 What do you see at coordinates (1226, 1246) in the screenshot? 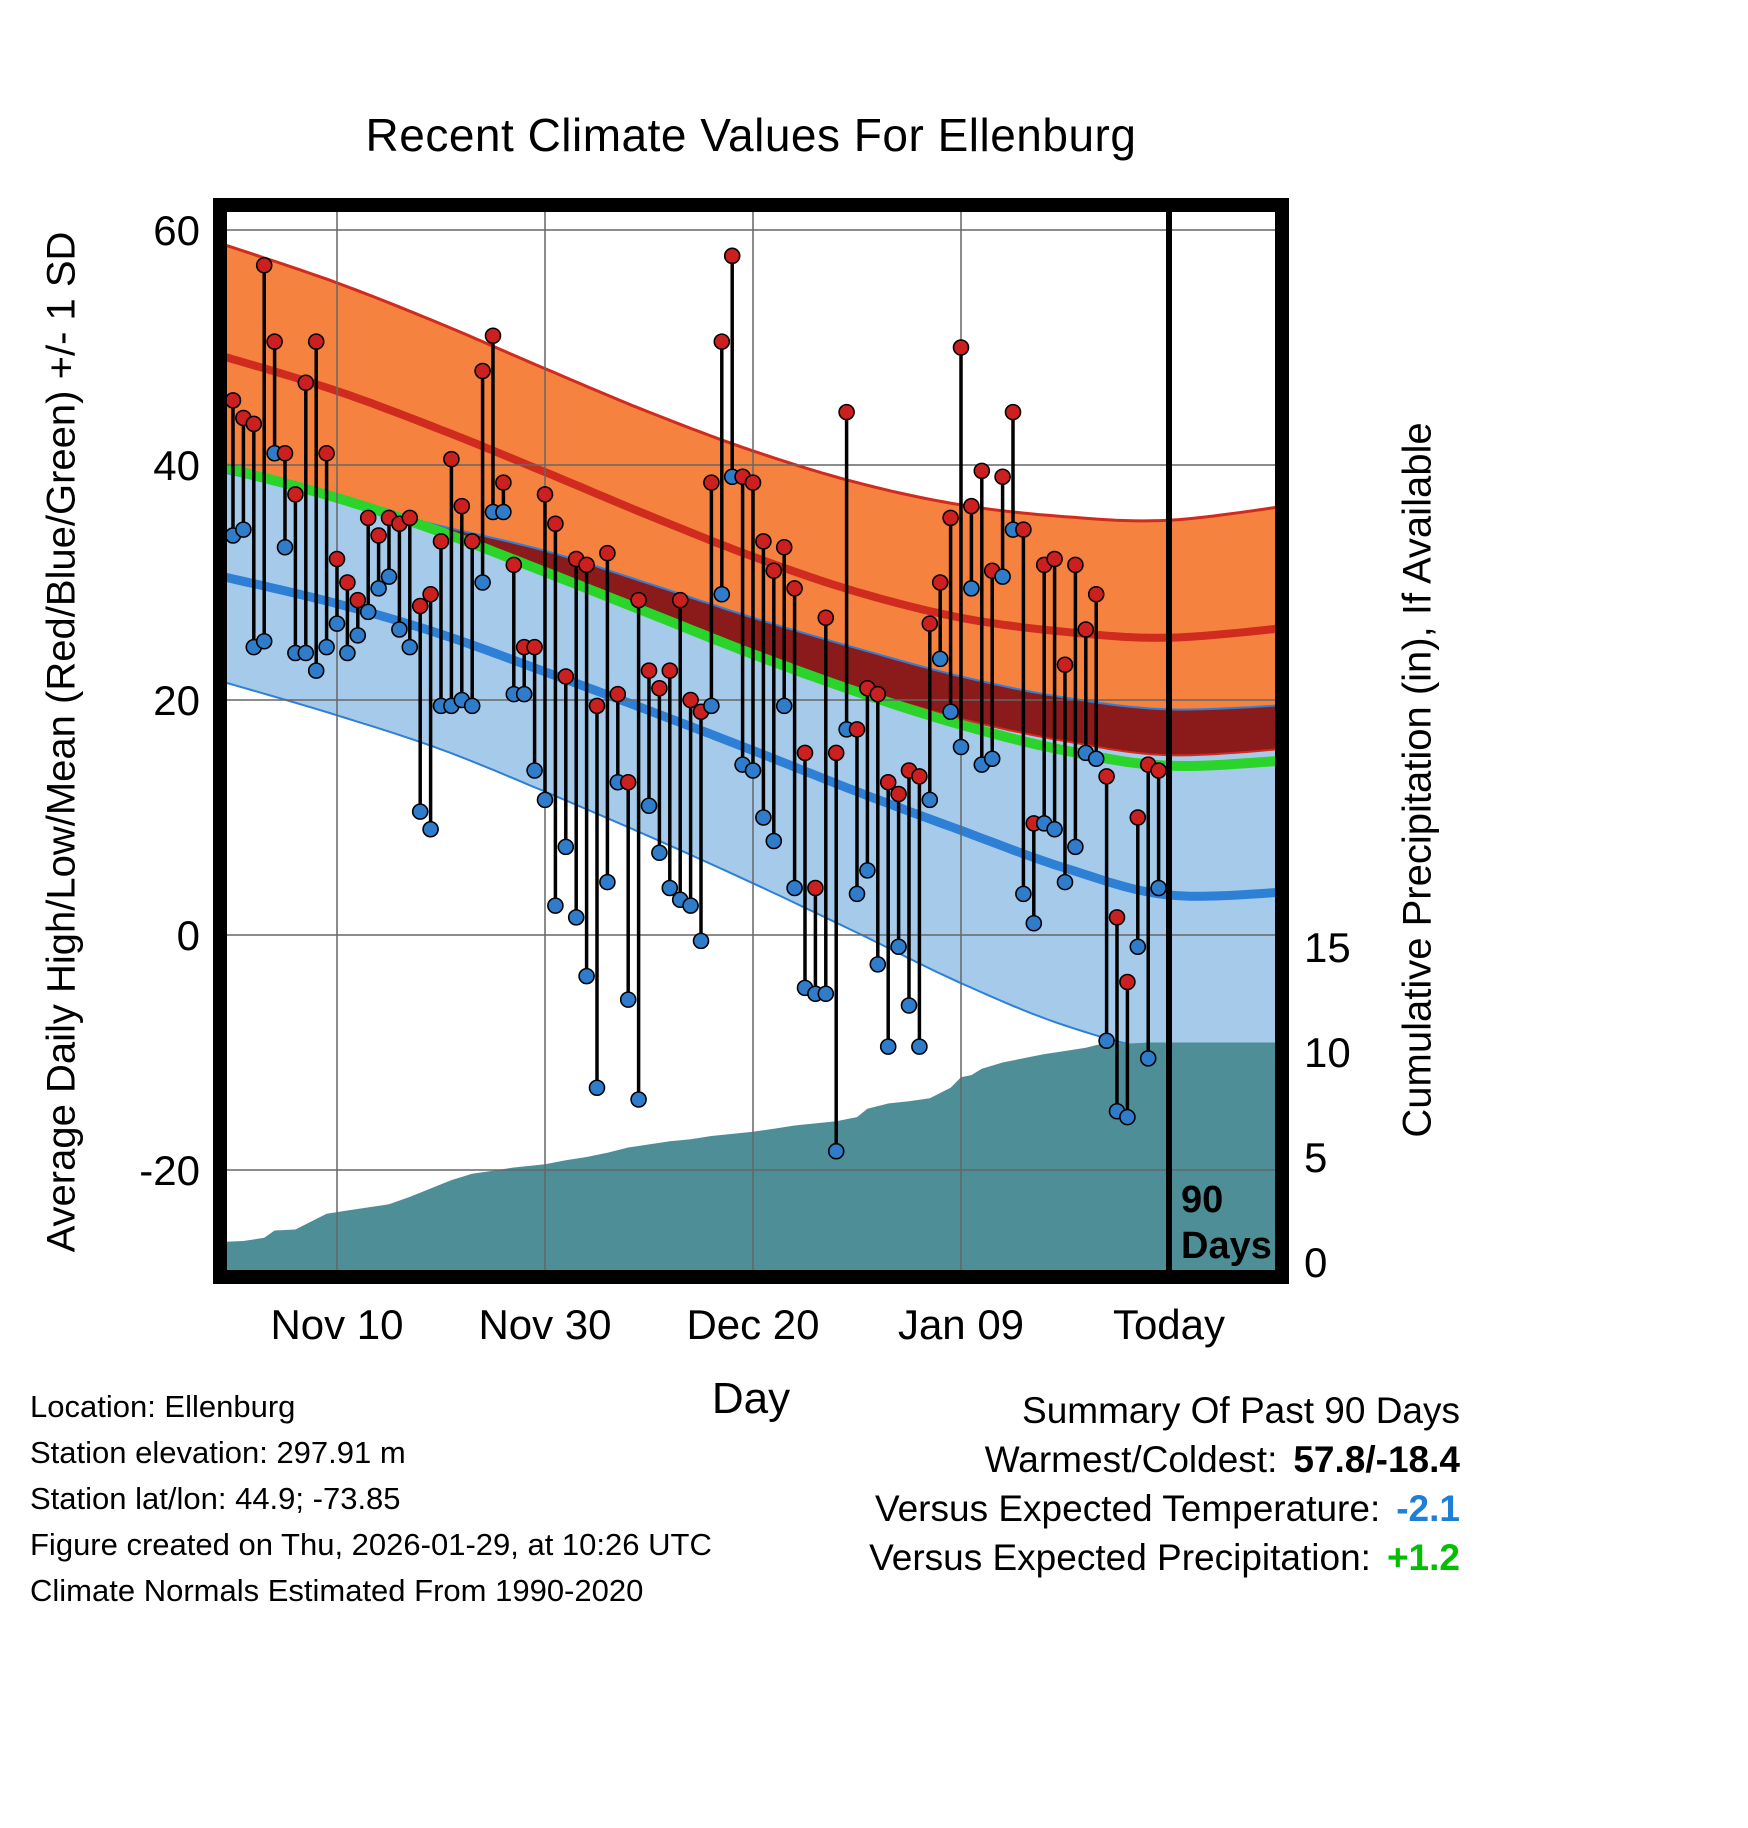
I see `ninety-days-label-line2: Days` at bounding box center [1226, 1246].